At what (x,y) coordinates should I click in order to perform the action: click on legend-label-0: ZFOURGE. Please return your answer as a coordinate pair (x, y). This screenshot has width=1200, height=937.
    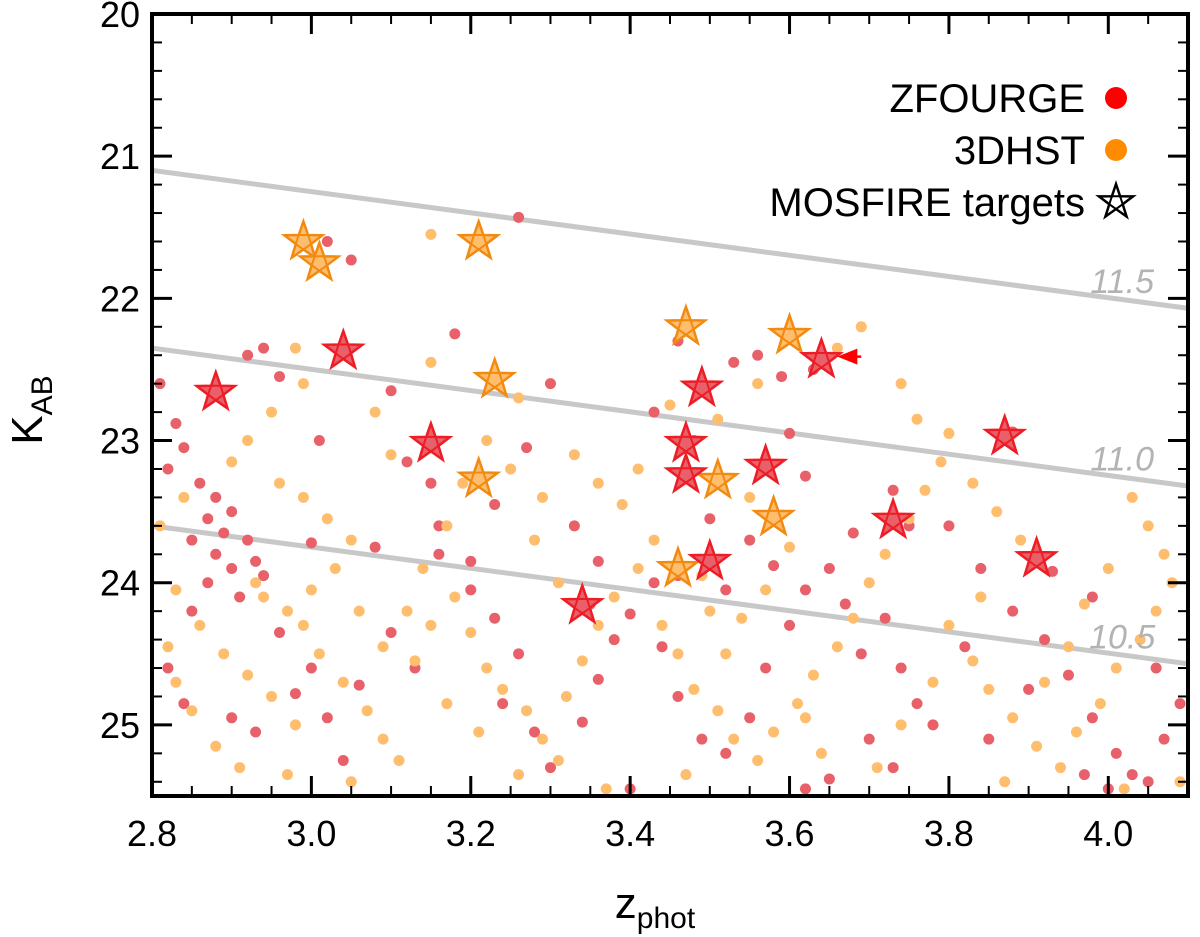
    Looking at the image, I should click on (987, 99).